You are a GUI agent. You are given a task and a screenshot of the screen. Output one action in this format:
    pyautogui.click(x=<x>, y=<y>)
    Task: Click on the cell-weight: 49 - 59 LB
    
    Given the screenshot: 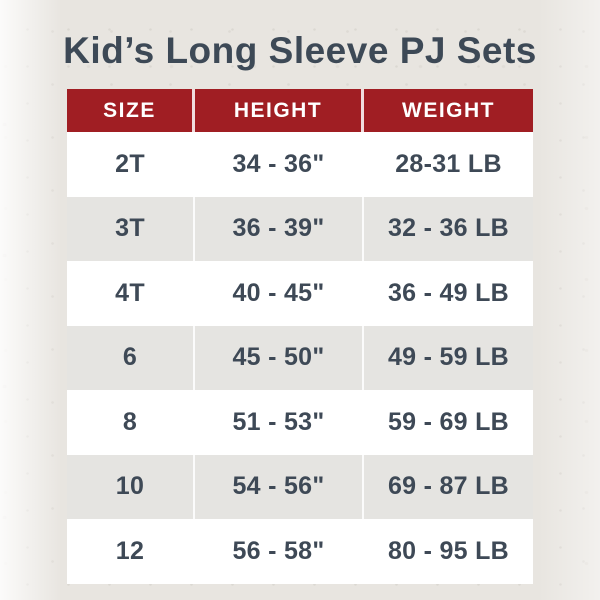 What is the action you would take?
    pyautogui.click(x=448, y=357)
    